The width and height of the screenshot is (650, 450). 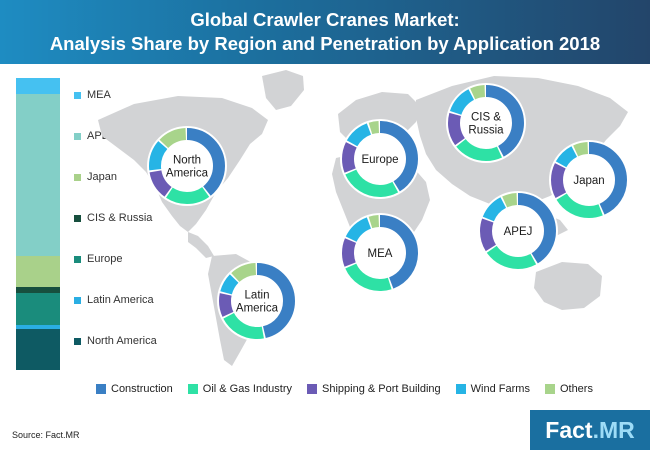 What do you see at coordinates (38, 308) in the screenshot?
I see `stack-segment-europe` at bounding box center [38, 308].